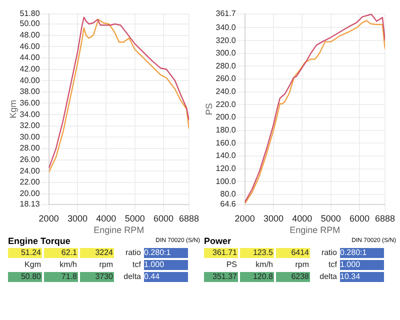 Image resolution: width=400 pixels, height=320 pixels. Describe the element at coordinates (228, 204) in the screenshot. I see `y-tick-label: 64.6` at that location.